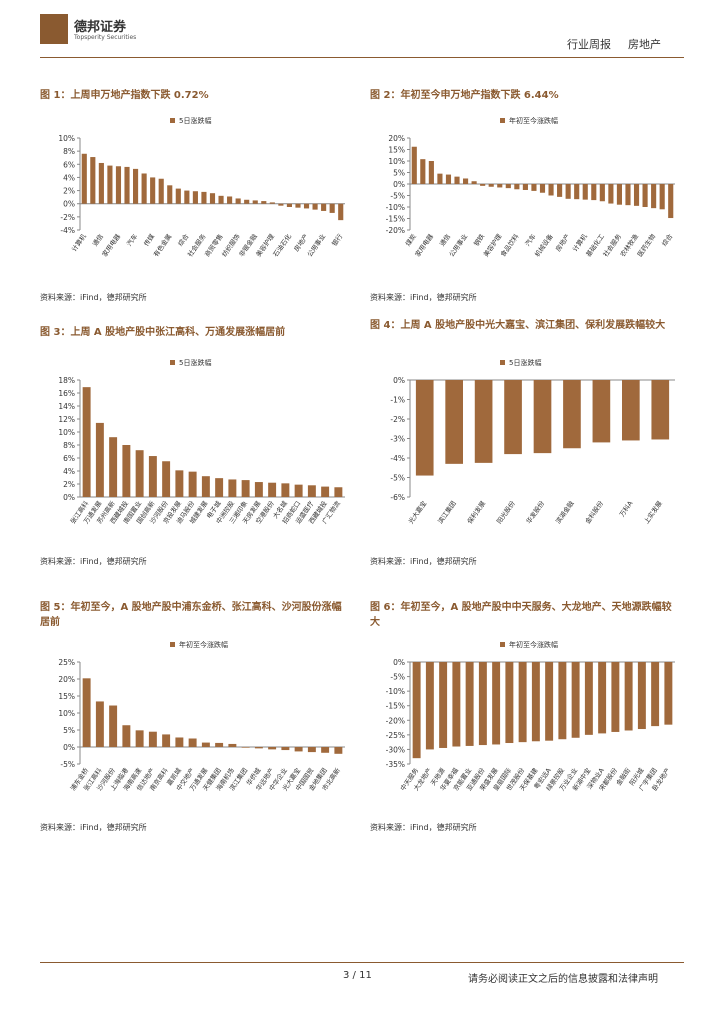 The width and height of the screenshot is (724, 1024). I want to click on x-tick-label: 阳光股份, so click(505, 512).